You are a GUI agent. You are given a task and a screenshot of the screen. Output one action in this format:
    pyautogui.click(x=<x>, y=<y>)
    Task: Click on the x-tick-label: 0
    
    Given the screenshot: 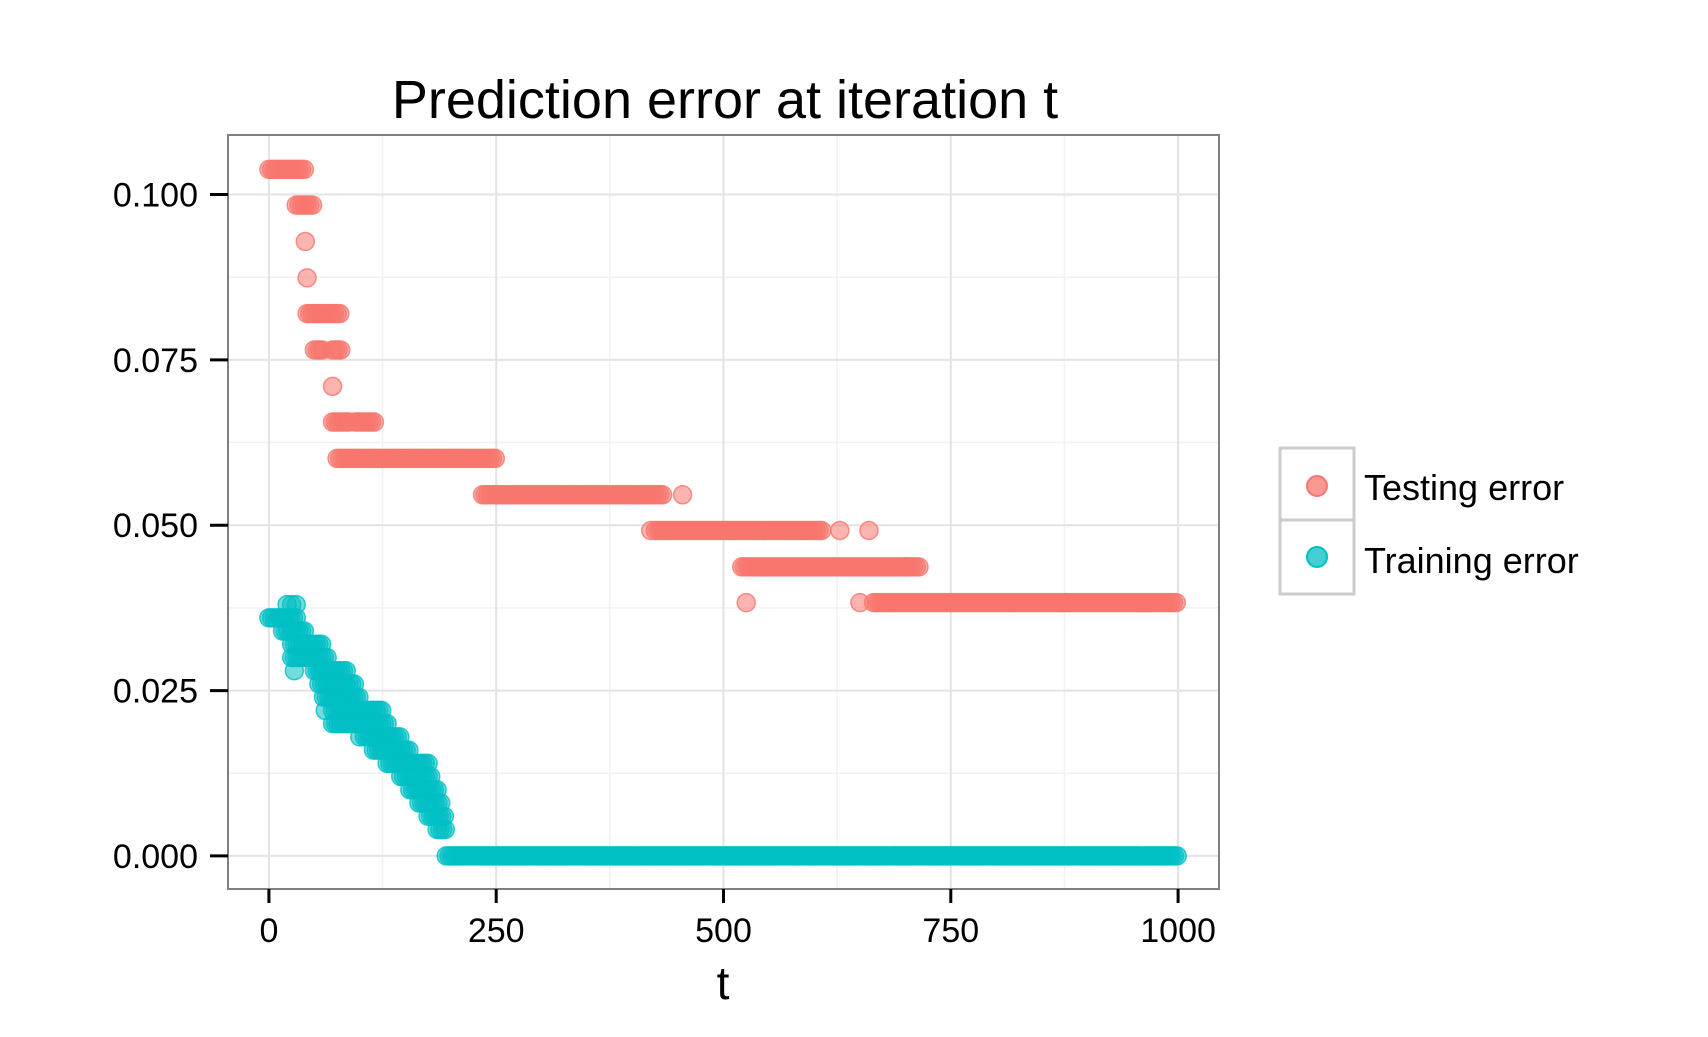 What is the action you would take?
    pyautogui.click(x=268, y=931)
    